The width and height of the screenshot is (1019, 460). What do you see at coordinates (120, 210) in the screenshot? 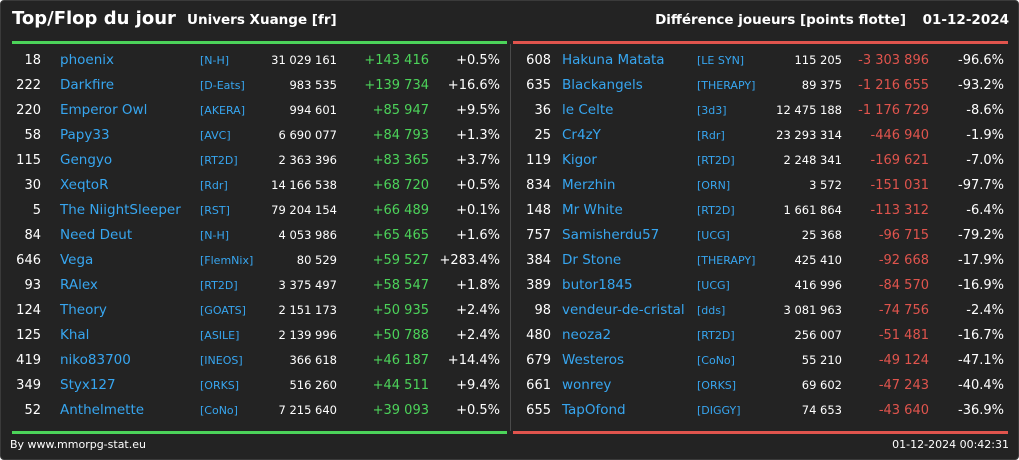
I see `player-name-link: The NiightSleeper` at bounding box center [120, 210].